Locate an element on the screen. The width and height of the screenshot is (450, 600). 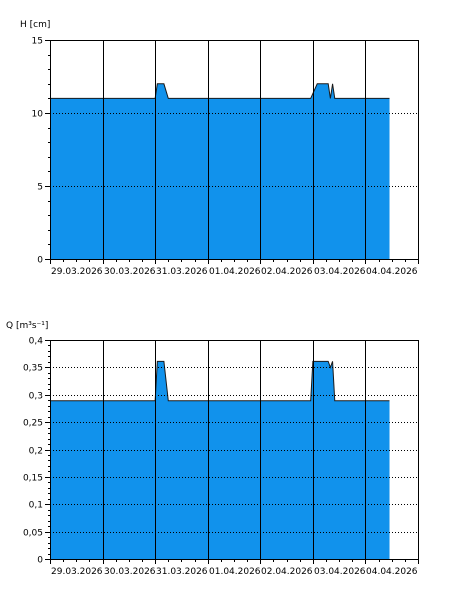
series-line is located at coordinates (220, 91).